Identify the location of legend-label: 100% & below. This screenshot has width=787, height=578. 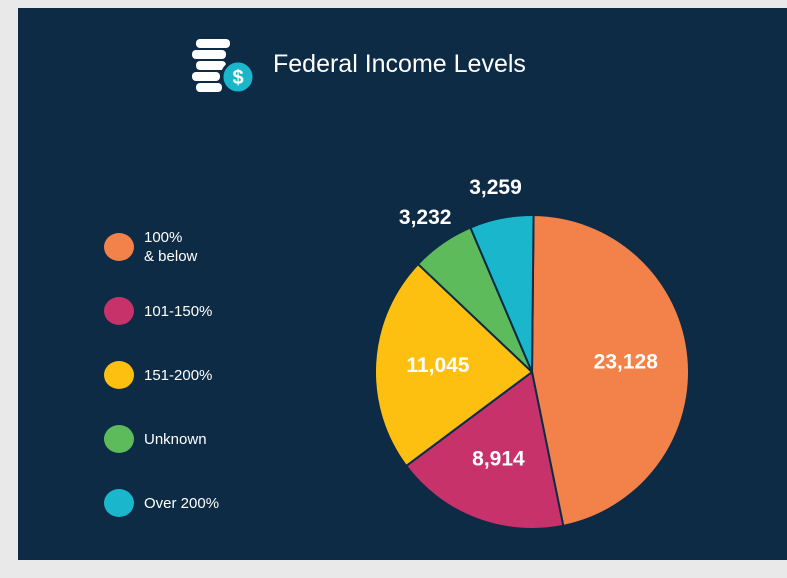
(171, 247).